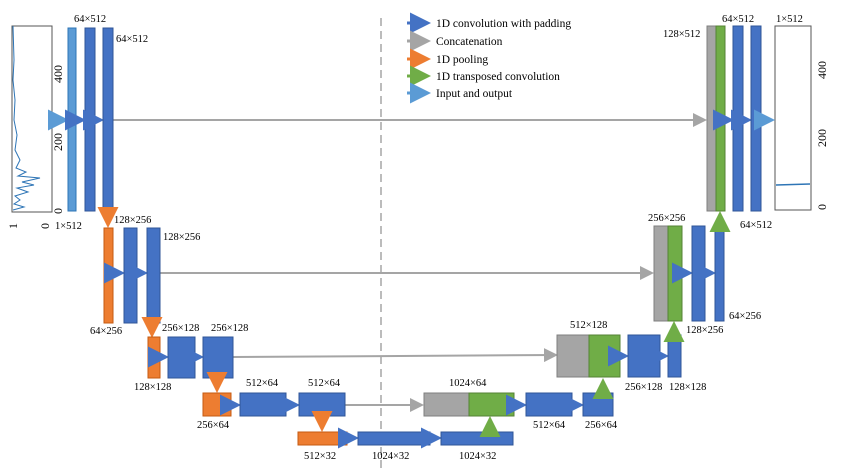 The width and height of the screenshot is (847, 473). What do you see at coordinates (822, 207) in the screenshot?
I see `output-tick-0: 0` at bounding box center [822, 207].